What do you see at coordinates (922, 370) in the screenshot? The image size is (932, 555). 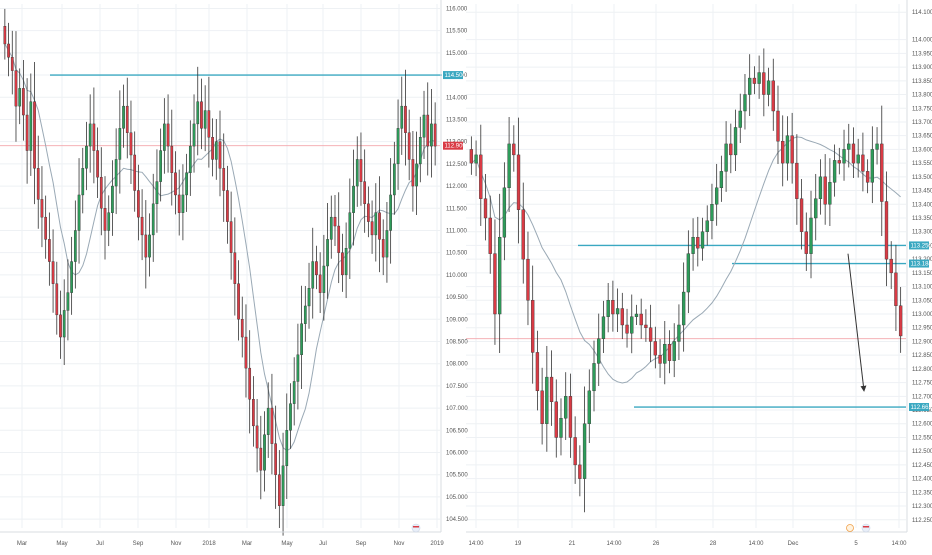 I see `y-tick-label: 112.800` at bounding box center [922, 370].